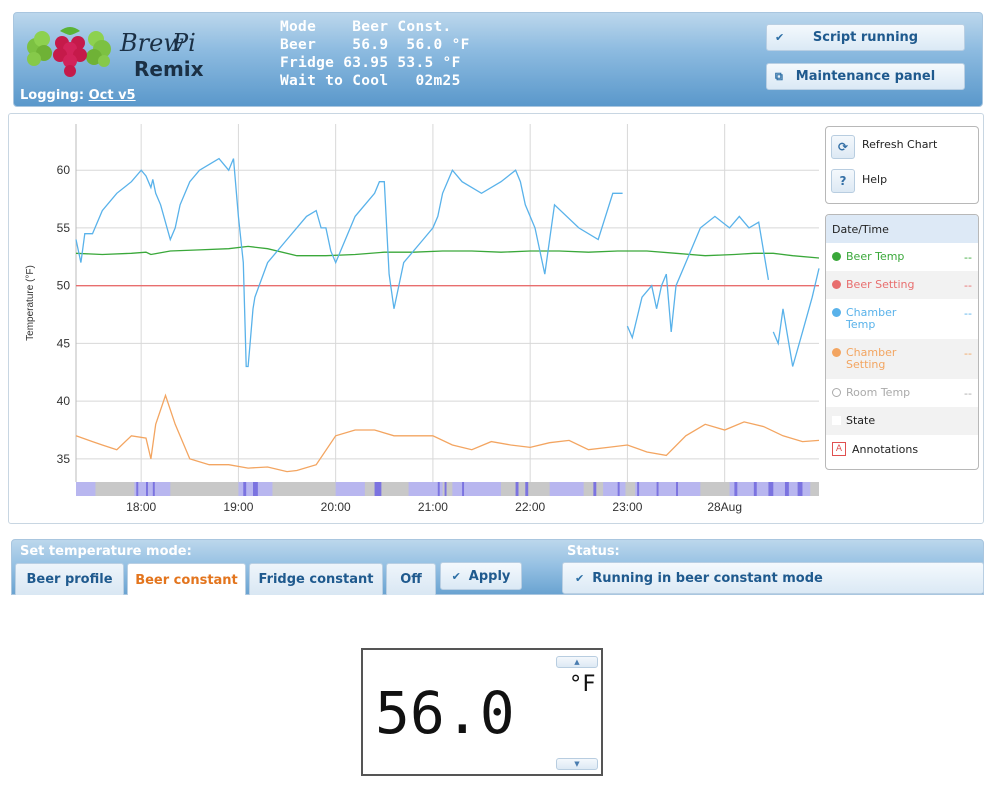 The image size is (984, 802). Describe the element at coordinates (902, 359) in the screenshot. I see `legend-item-chamber-setting: Chamber Setting --` at that location.